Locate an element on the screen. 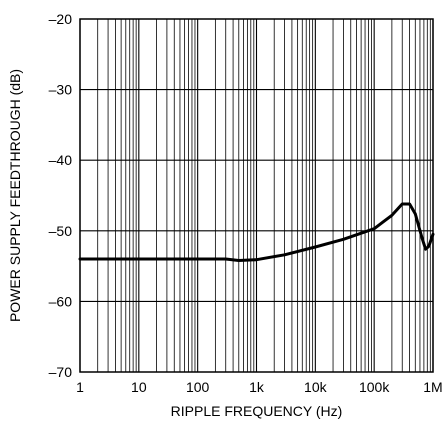 The width and height of the screenshot is (443, 422). y-tick-label: –40 is located at coordinates (61, 160).